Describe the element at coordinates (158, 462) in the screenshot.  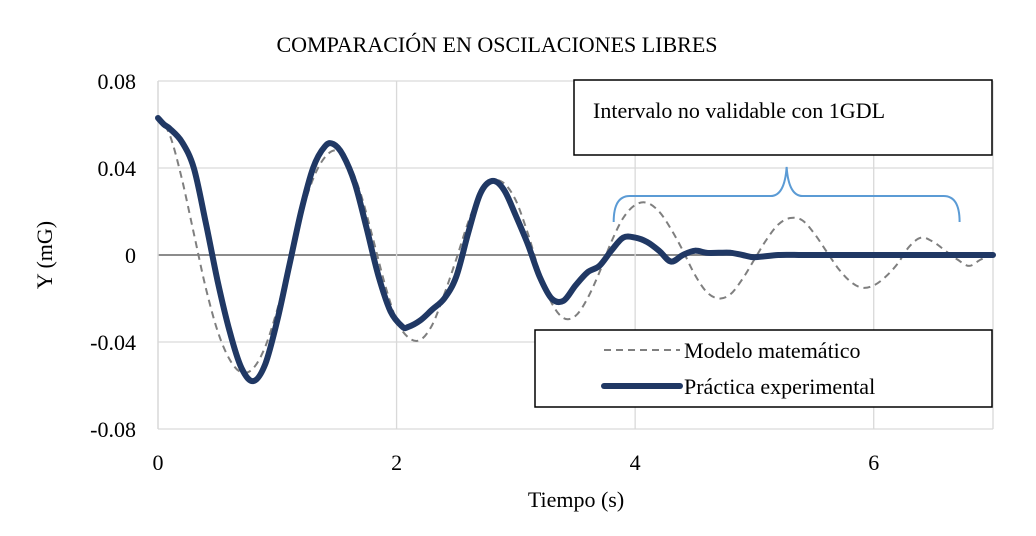
I see `x-tick-label: 0` at that location.